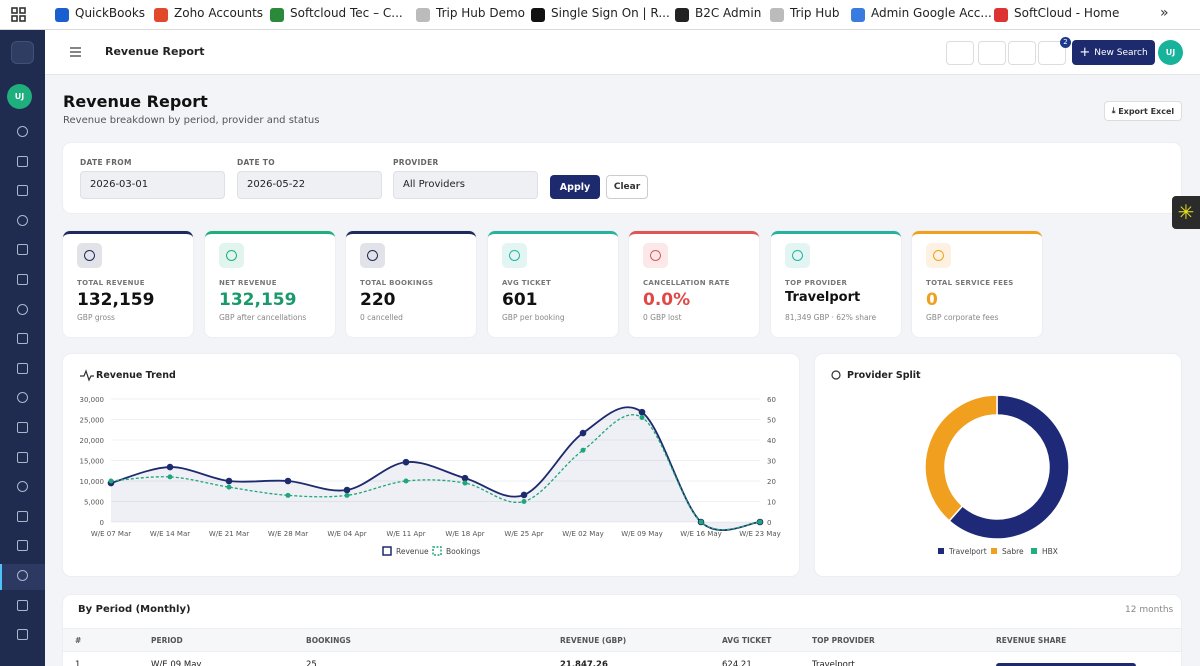 The image size is (1200, 666). What do you see at coordinates (110, 13) in the screenshot?
I see `bookmark: QuickBooks` at bounding box center [110, 13].